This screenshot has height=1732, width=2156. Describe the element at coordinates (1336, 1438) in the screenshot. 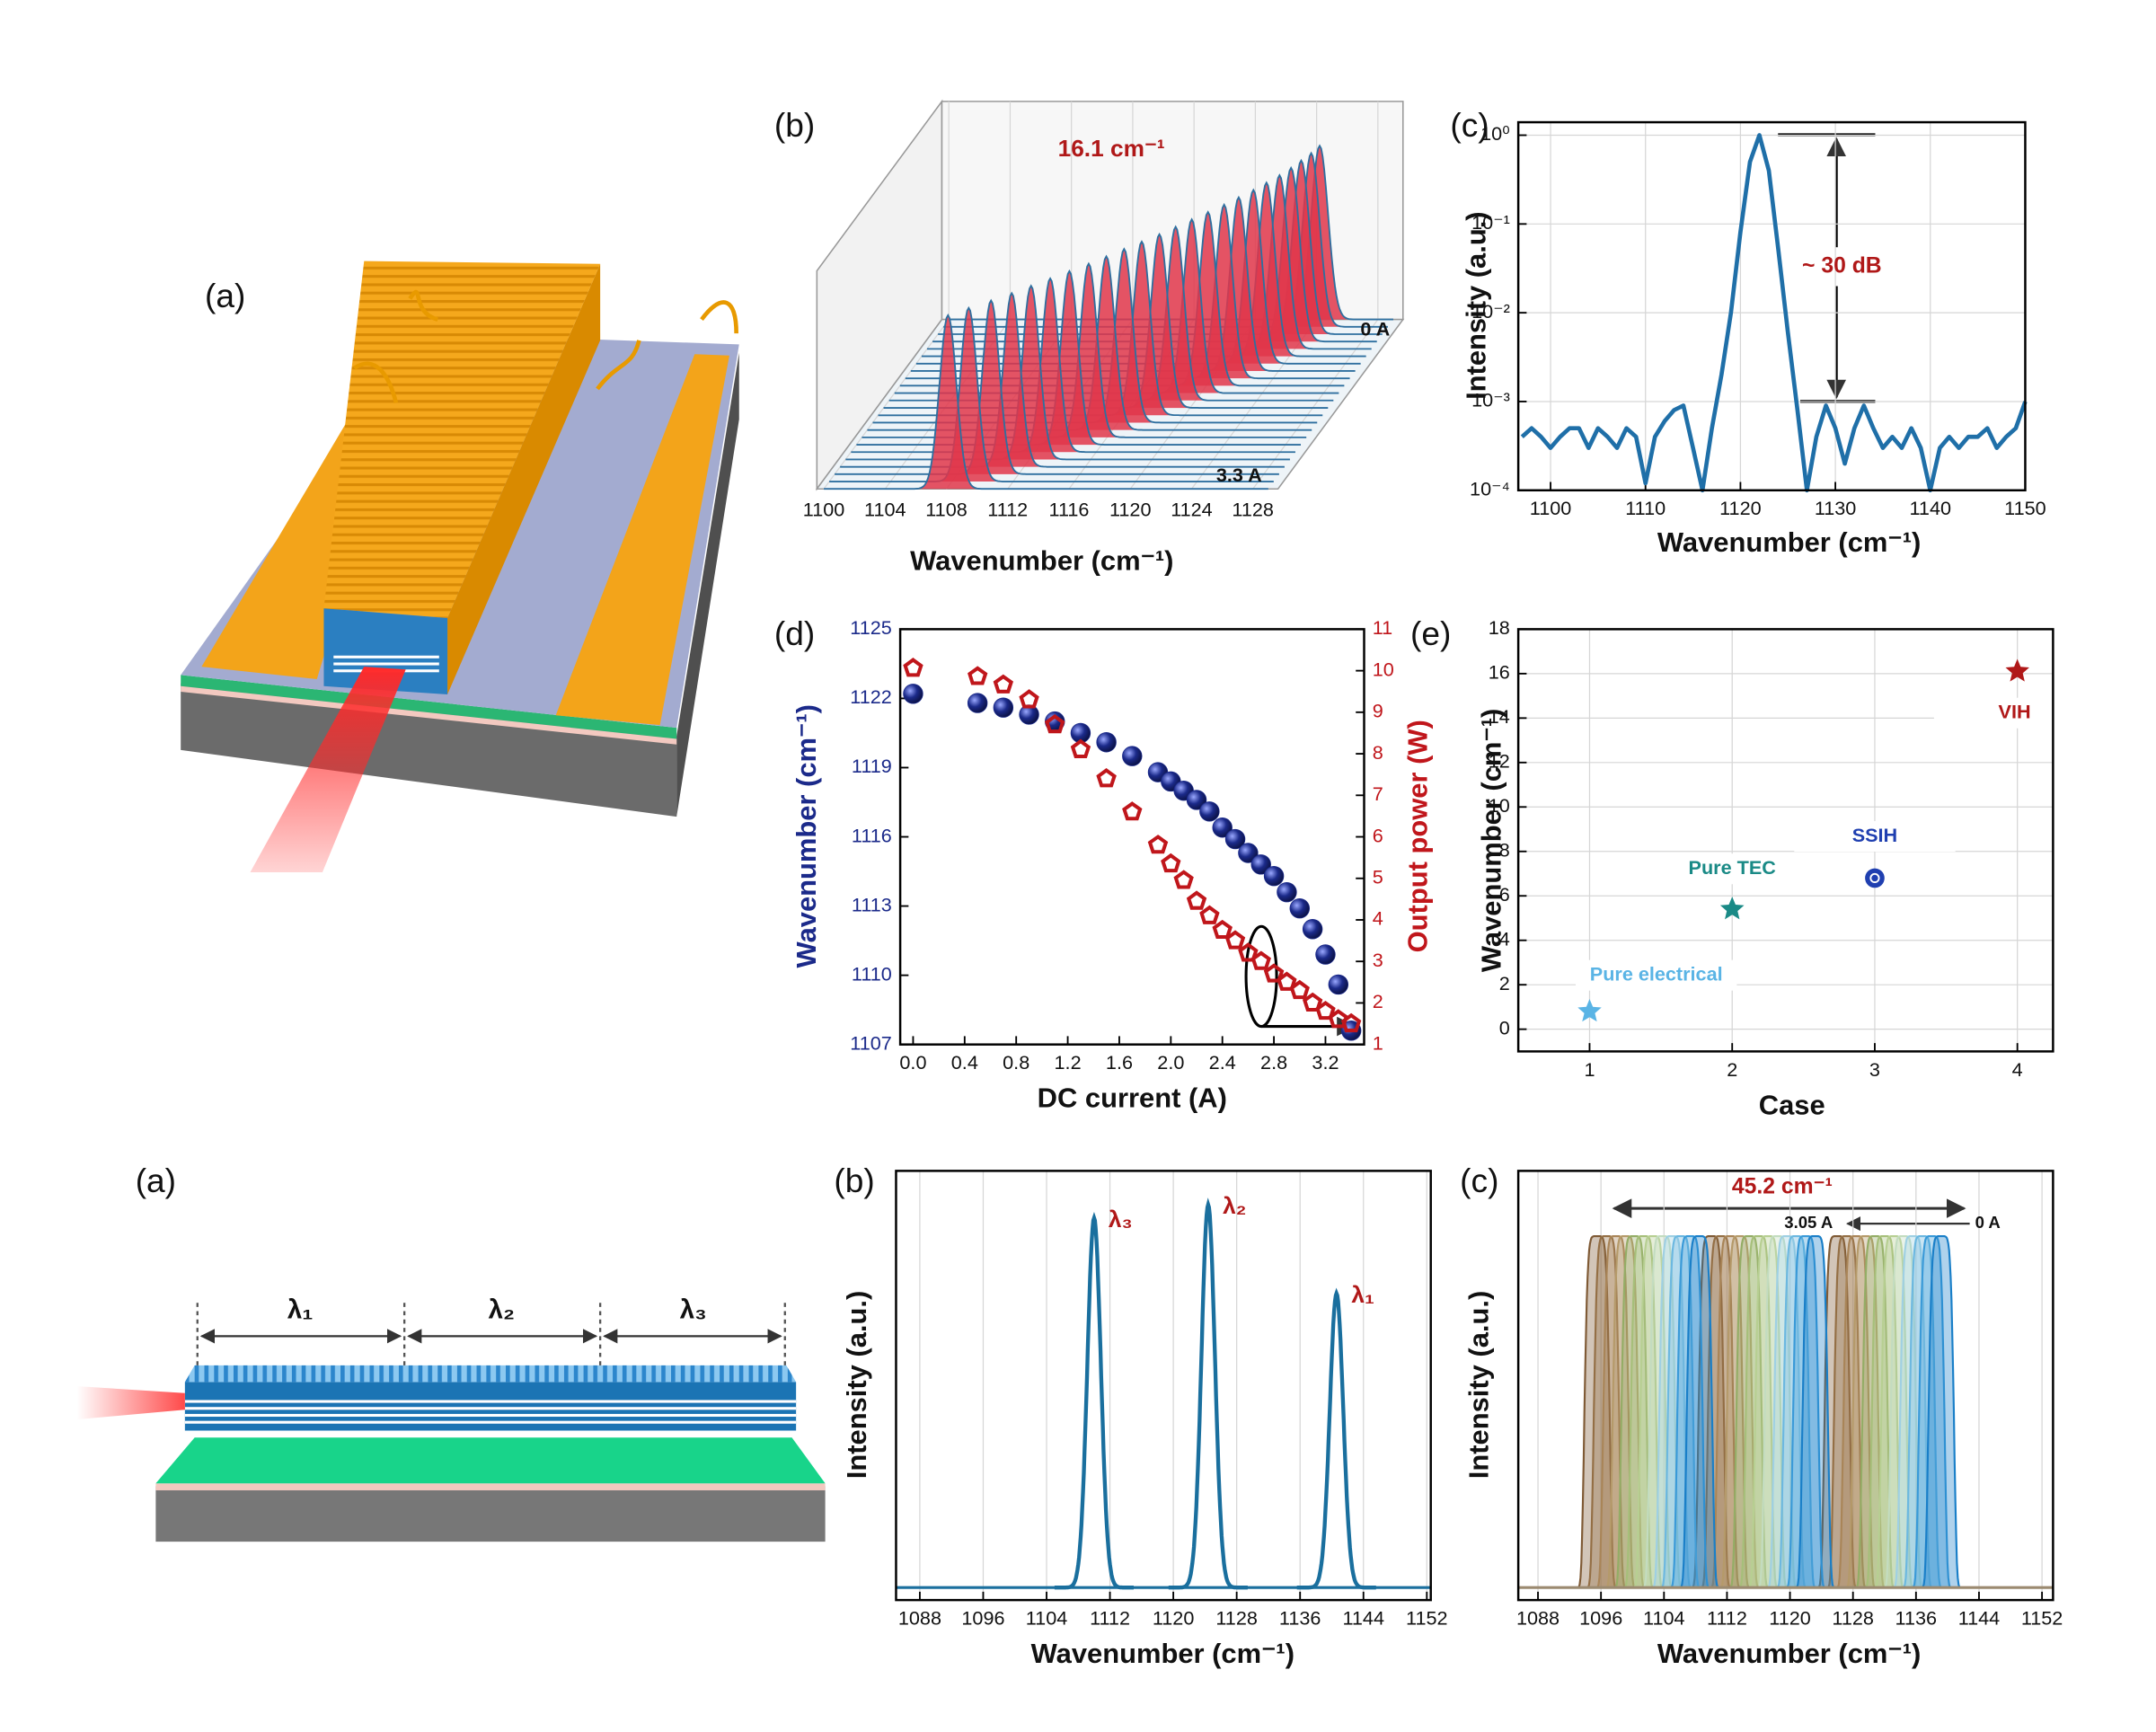

I see `peak` at that location.